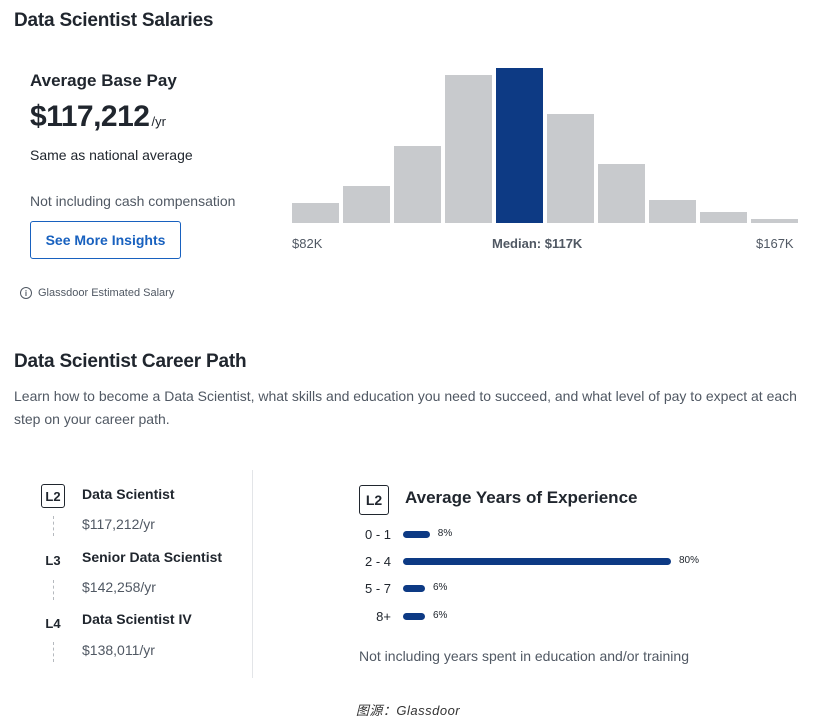  Describe the element at coordinates (114, 20) in the screenshot. I see `salaries-title: Data Scientist Salaries` at that location.